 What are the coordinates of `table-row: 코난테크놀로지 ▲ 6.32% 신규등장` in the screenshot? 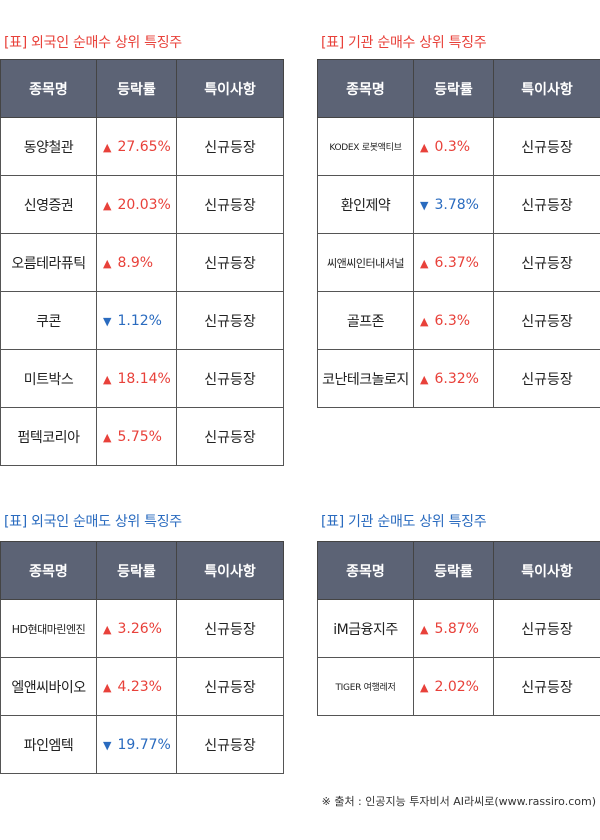 It's located at (458, 378).